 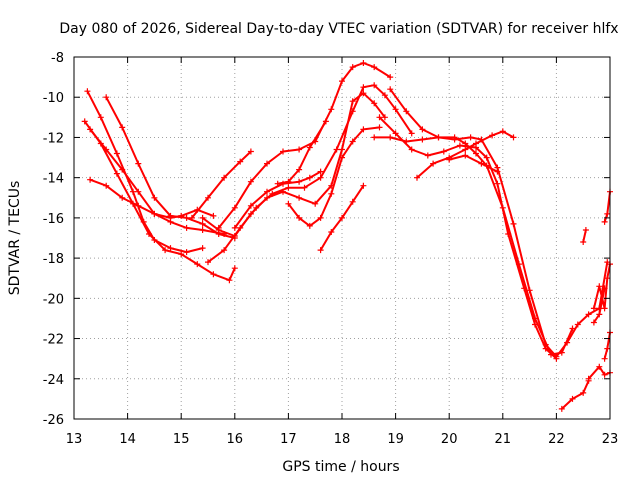 I want to click on x-tick-label: 17, so click(x=288, y=439).